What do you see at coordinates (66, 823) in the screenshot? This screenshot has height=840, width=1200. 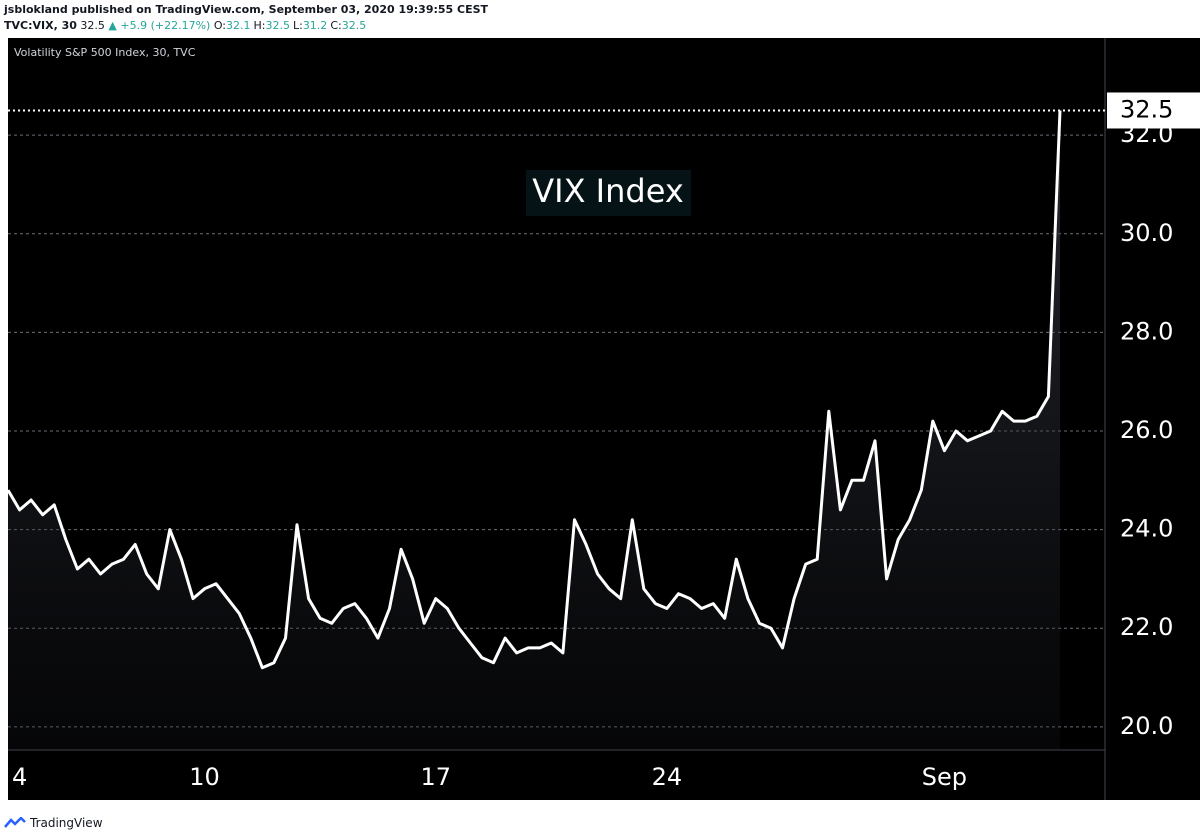 I see `brand: TradingView` at bounding box center [66, 823].